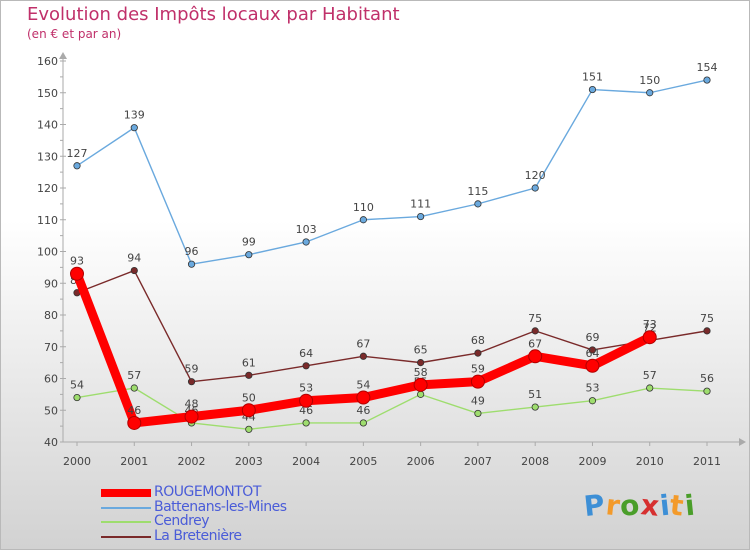 This screenshot has height=550, width=750. What do you see at coordinates (478, 400) in the screenshot?
I see `data-label: 49` at bounding box center [478, 400].